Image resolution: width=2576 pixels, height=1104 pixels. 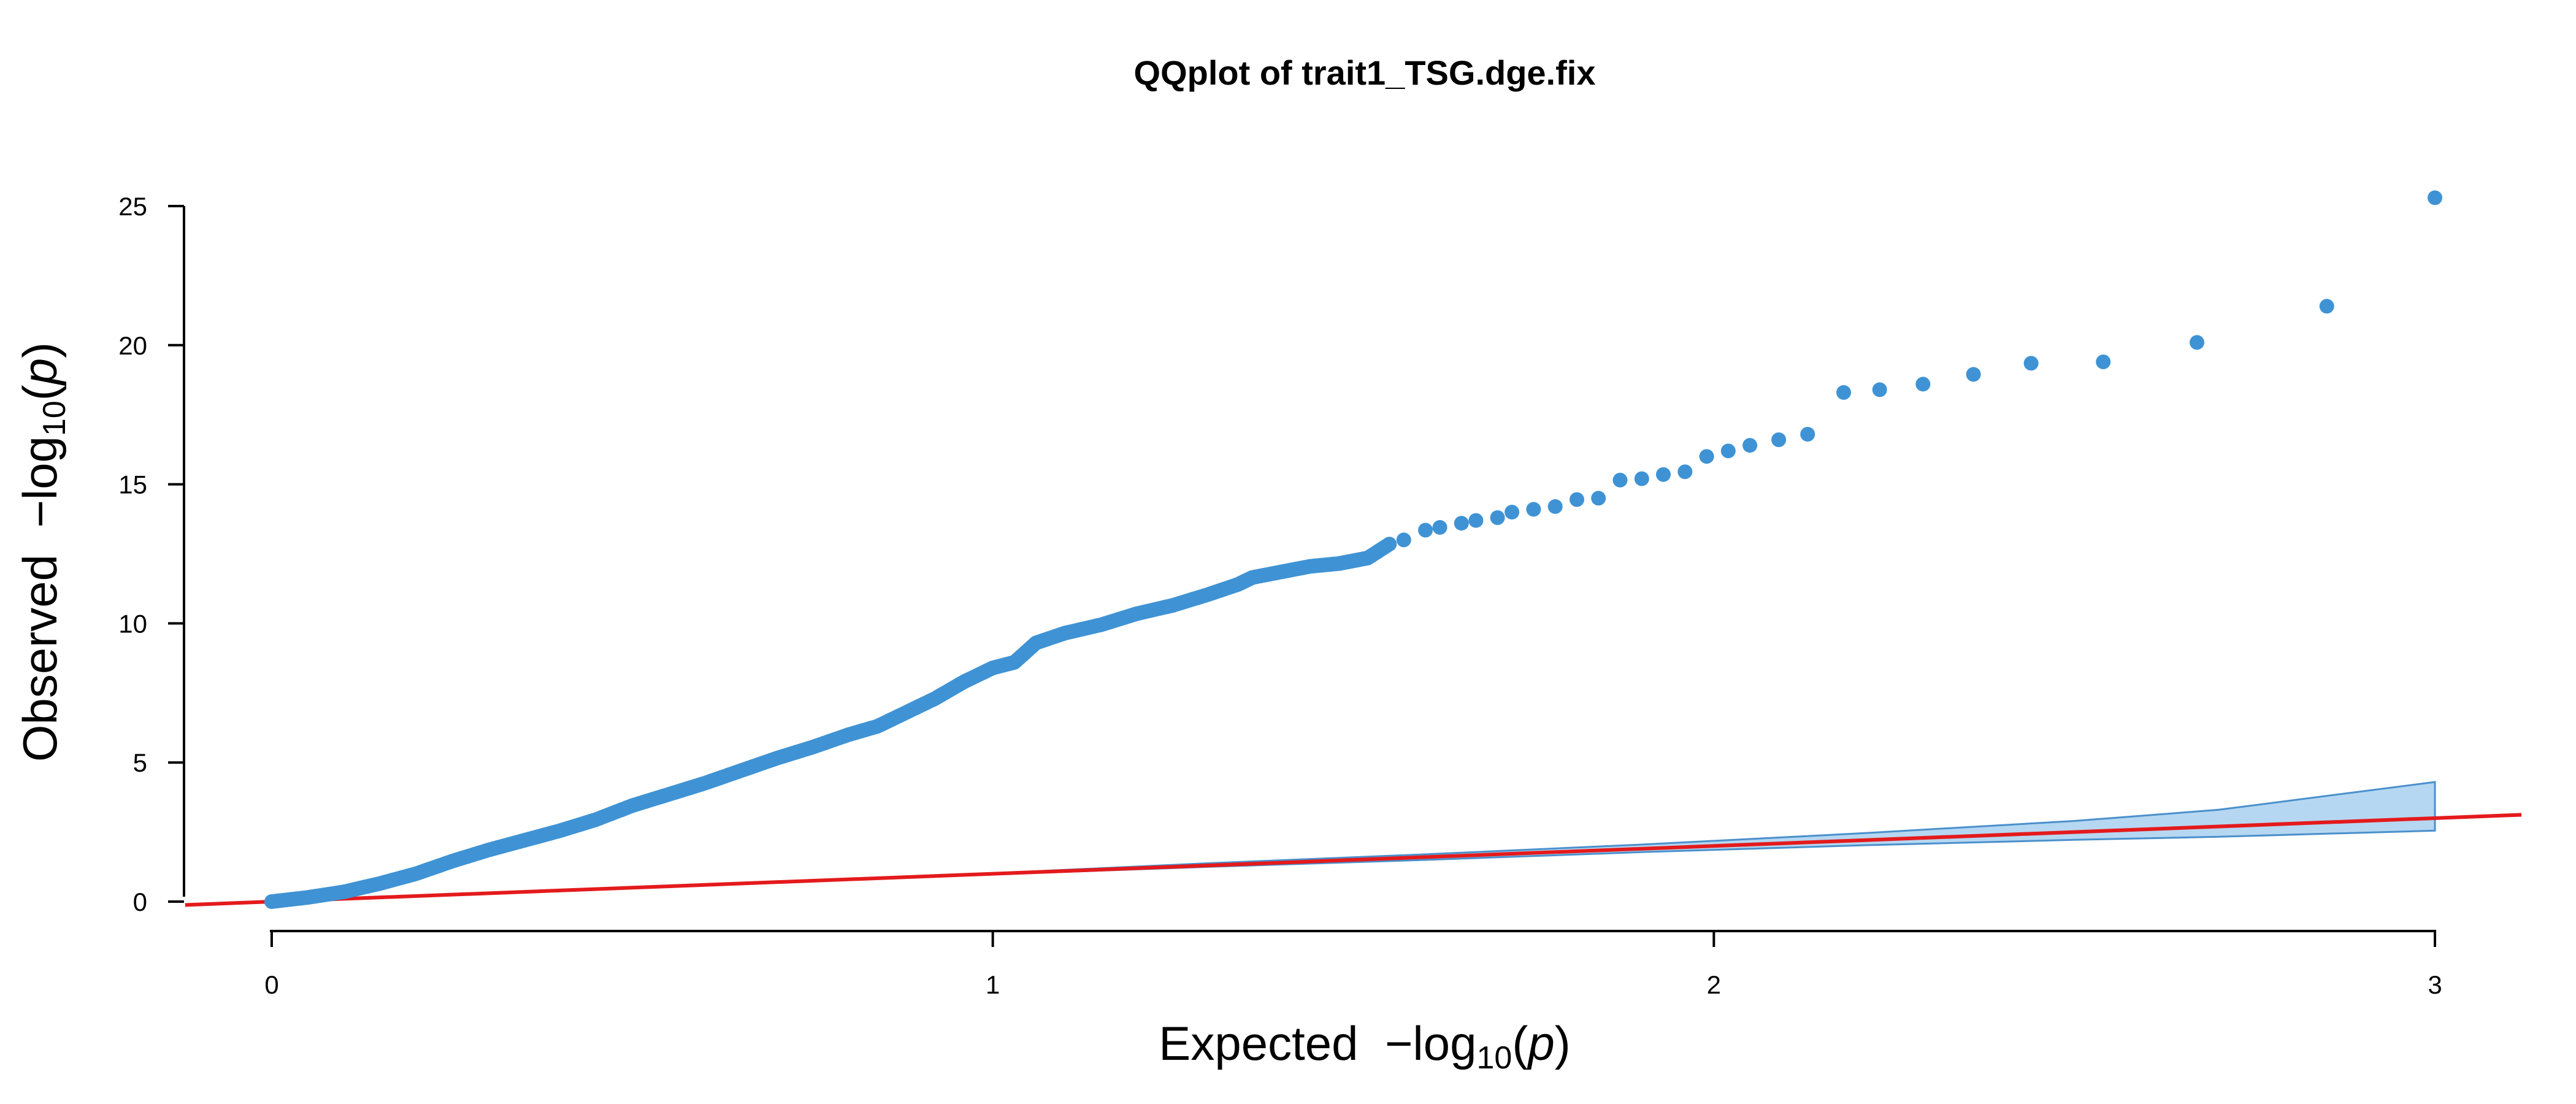 I want to click on reference-line, so click(x=1353, y=860).